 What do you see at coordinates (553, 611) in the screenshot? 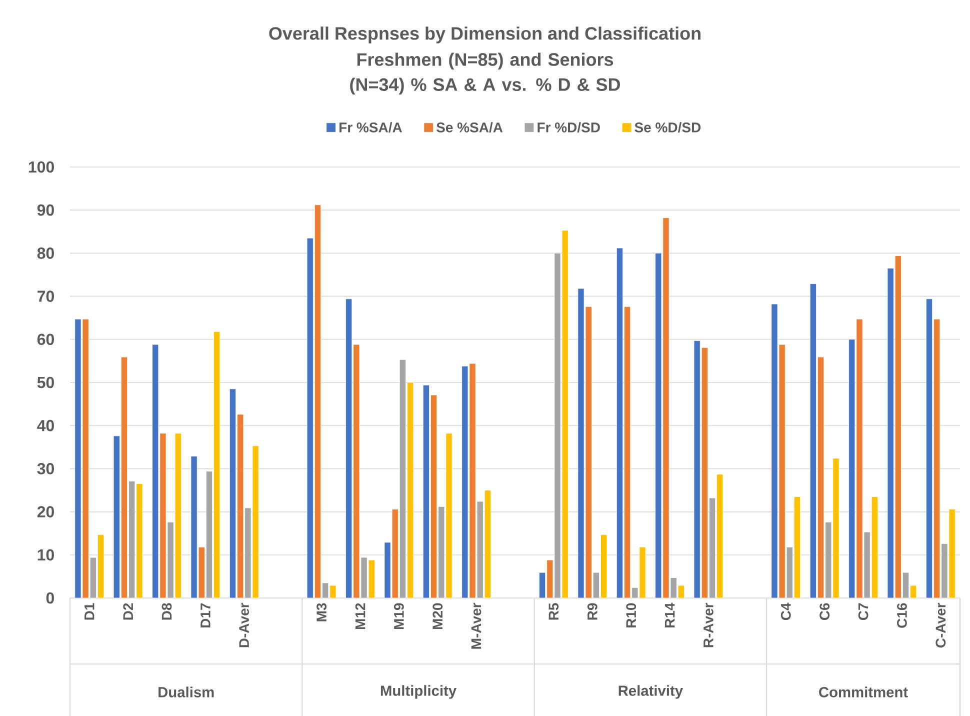
I see `x-tick-label: R5` at bounding box center [553, 611].